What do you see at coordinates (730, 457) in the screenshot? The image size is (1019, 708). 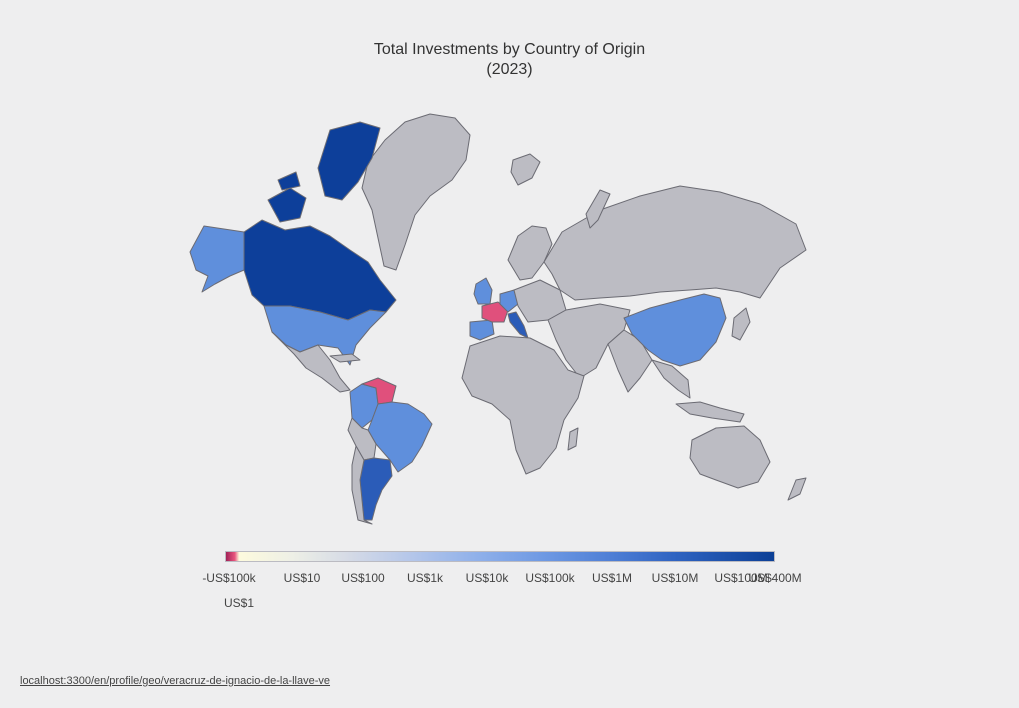 I see `country-australia` at bounding box center [730, 457].